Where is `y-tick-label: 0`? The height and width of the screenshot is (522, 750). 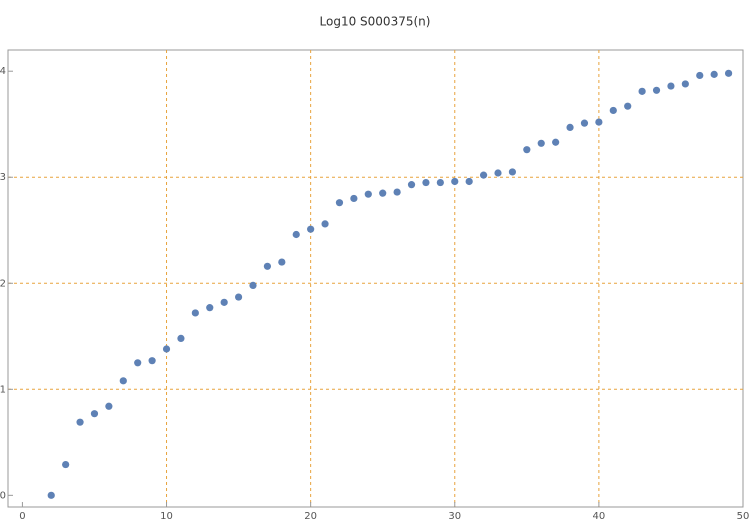
y-tick-label: 0 is located at coordinates (3, 495).